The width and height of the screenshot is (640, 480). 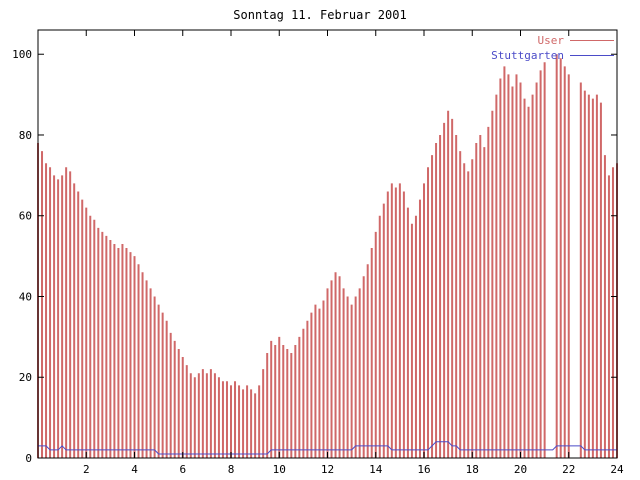 I want to click on svg-text: 100, so click(x=22, y=54).